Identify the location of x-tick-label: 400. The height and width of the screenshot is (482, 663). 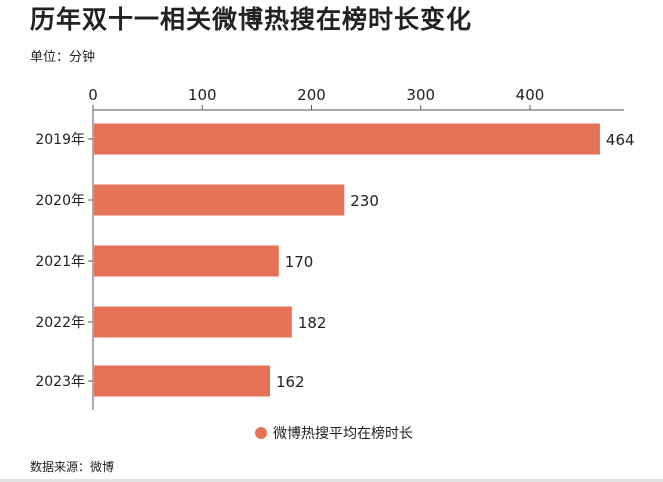
(530, 95).